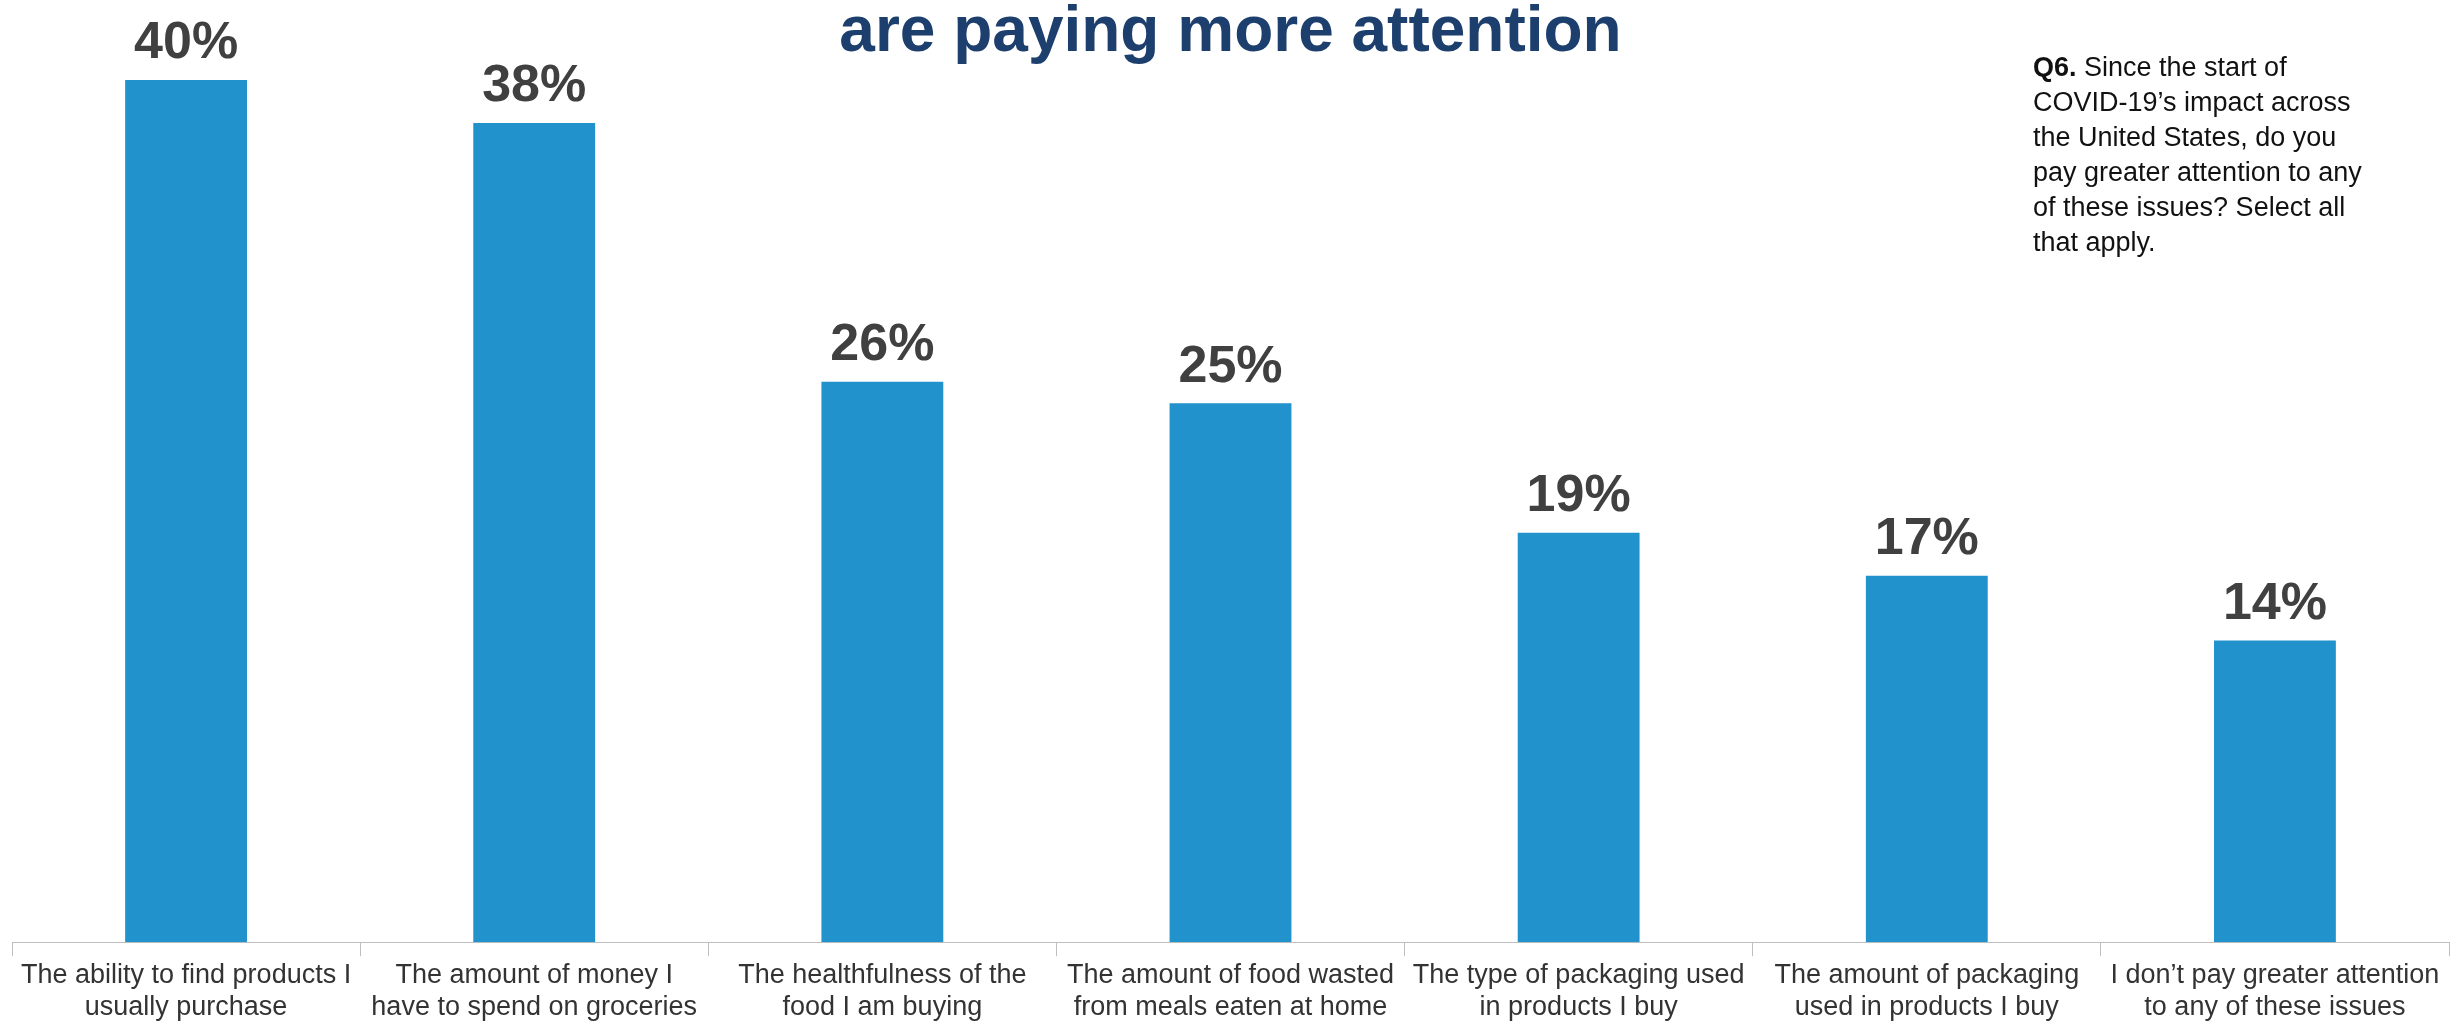 The image size is (2461, 1033). What do you see at coordinates (2198, 155) in the screenshot?
I see `annotation: Q6. Since the start of COVID-19’s impact across the United States, do you pay greater attention to any of these issues? Select all that apply.` at bounding box center [2198, 155].